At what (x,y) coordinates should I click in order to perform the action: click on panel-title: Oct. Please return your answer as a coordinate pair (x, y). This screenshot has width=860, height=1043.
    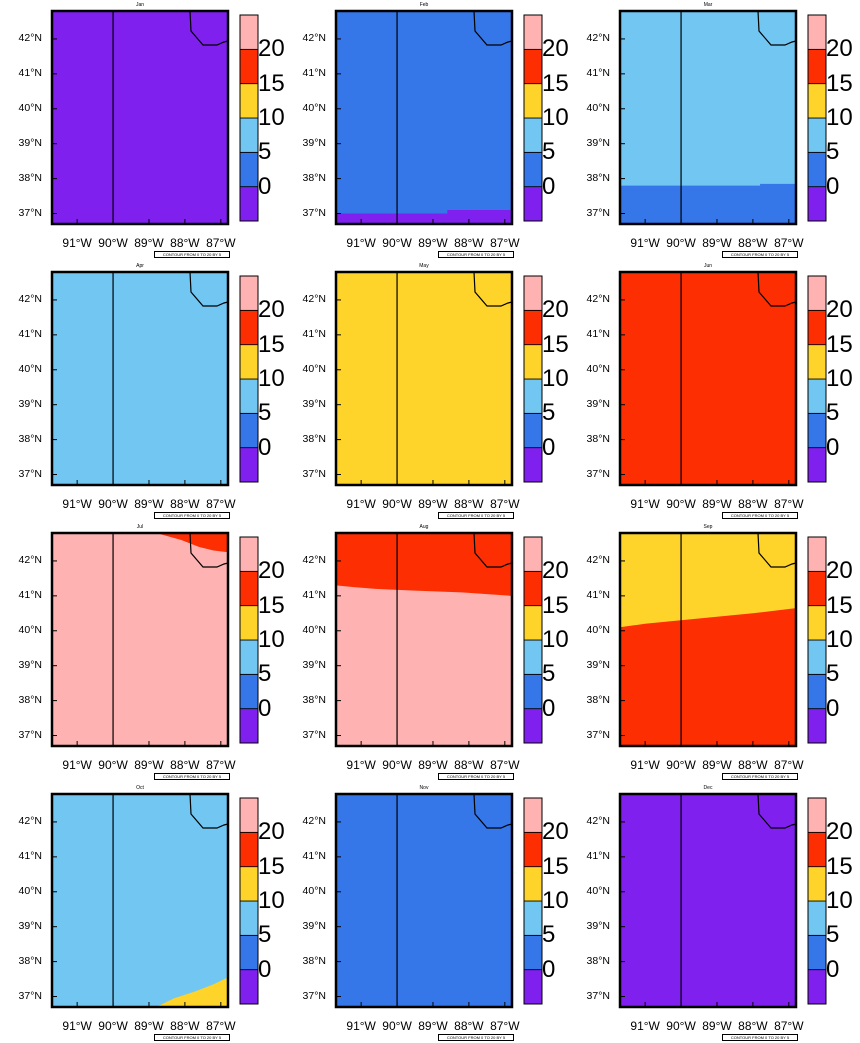
    Looking at the image, I should click on (140, 788).